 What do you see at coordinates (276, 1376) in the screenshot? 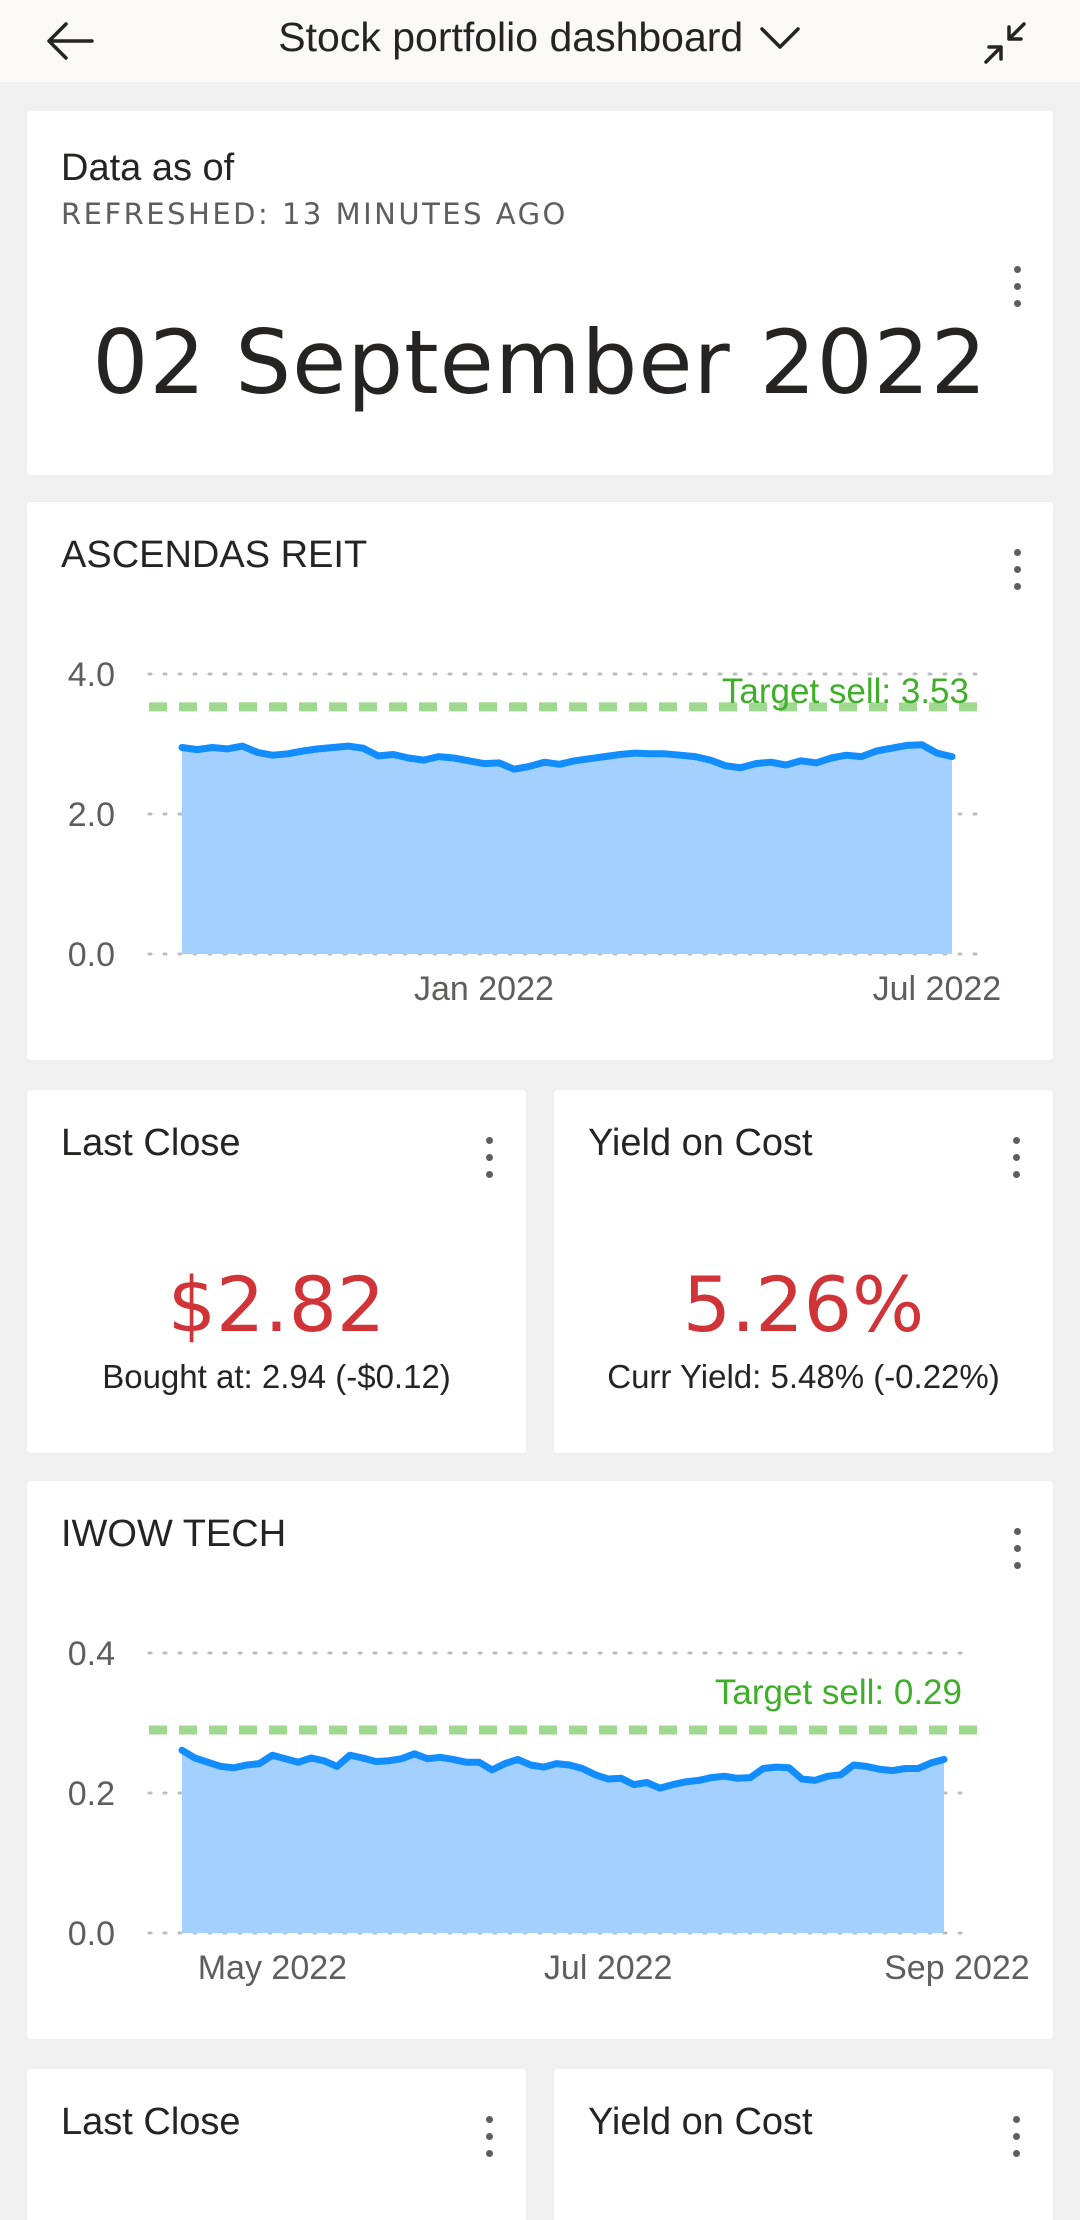
I see `bought-at-note: Bought at: 2.94 (-$0.12)` at bounding box center [276, 1376].